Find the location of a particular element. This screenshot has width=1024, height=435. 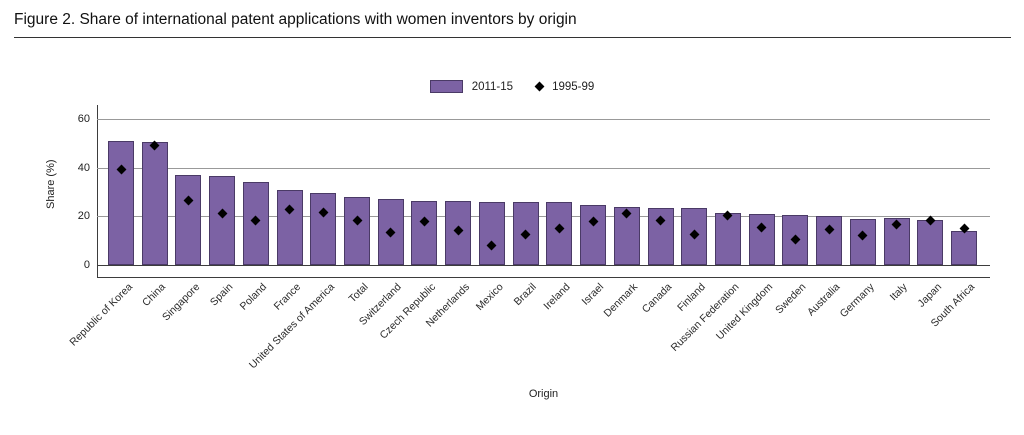

legend-bar-swatch is located at coordinates (446, 86).